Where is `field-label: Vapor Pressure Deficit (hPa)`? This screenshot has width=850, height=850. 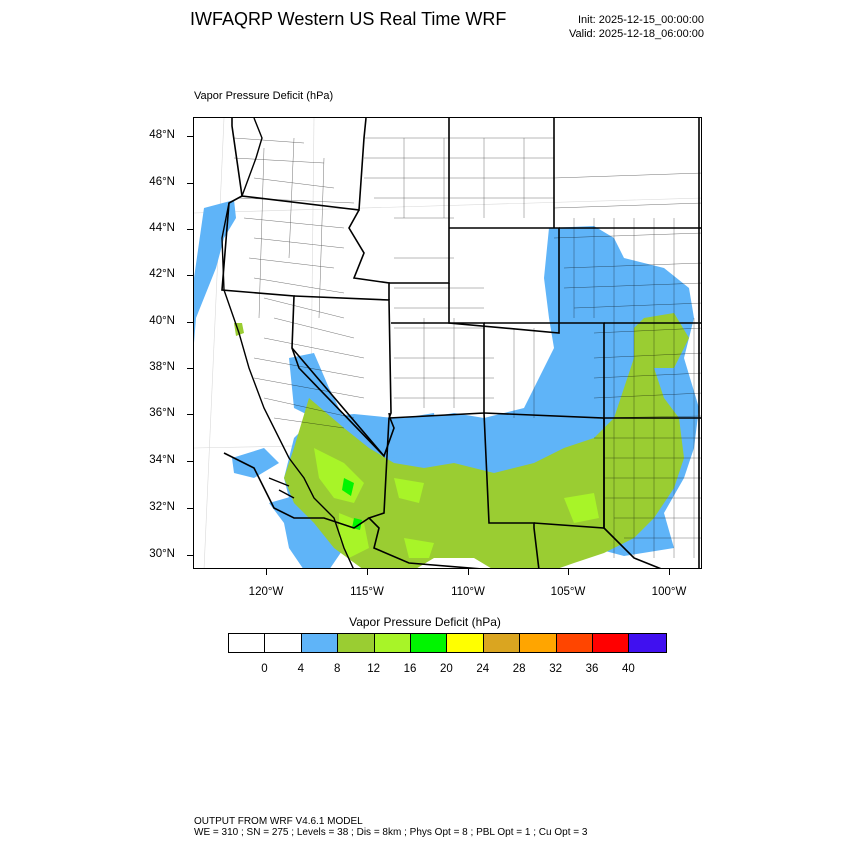
field-label: Vapor Pressure Deficit (hPa) is located at coordinates (264, 96).